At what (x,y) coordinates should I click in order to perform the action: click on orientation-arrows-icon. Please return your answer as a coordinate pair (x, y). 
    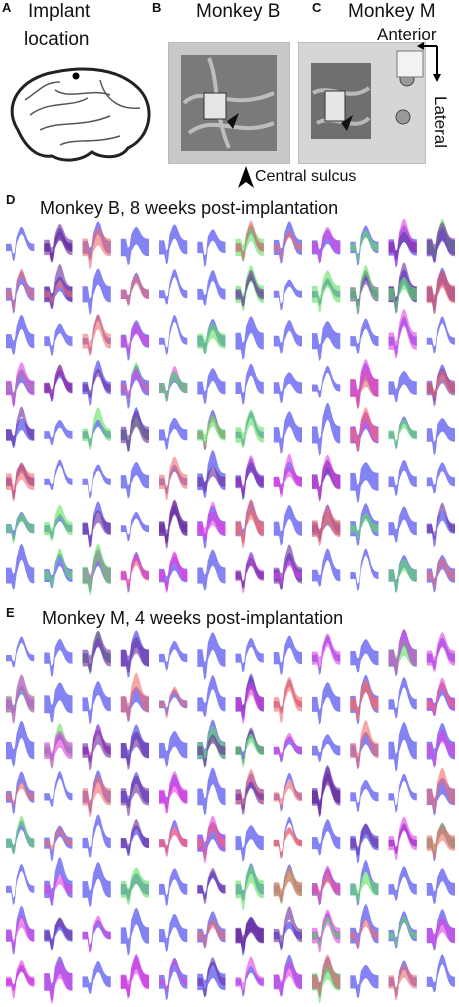
    Looking at the image, I should click on (429, 62).